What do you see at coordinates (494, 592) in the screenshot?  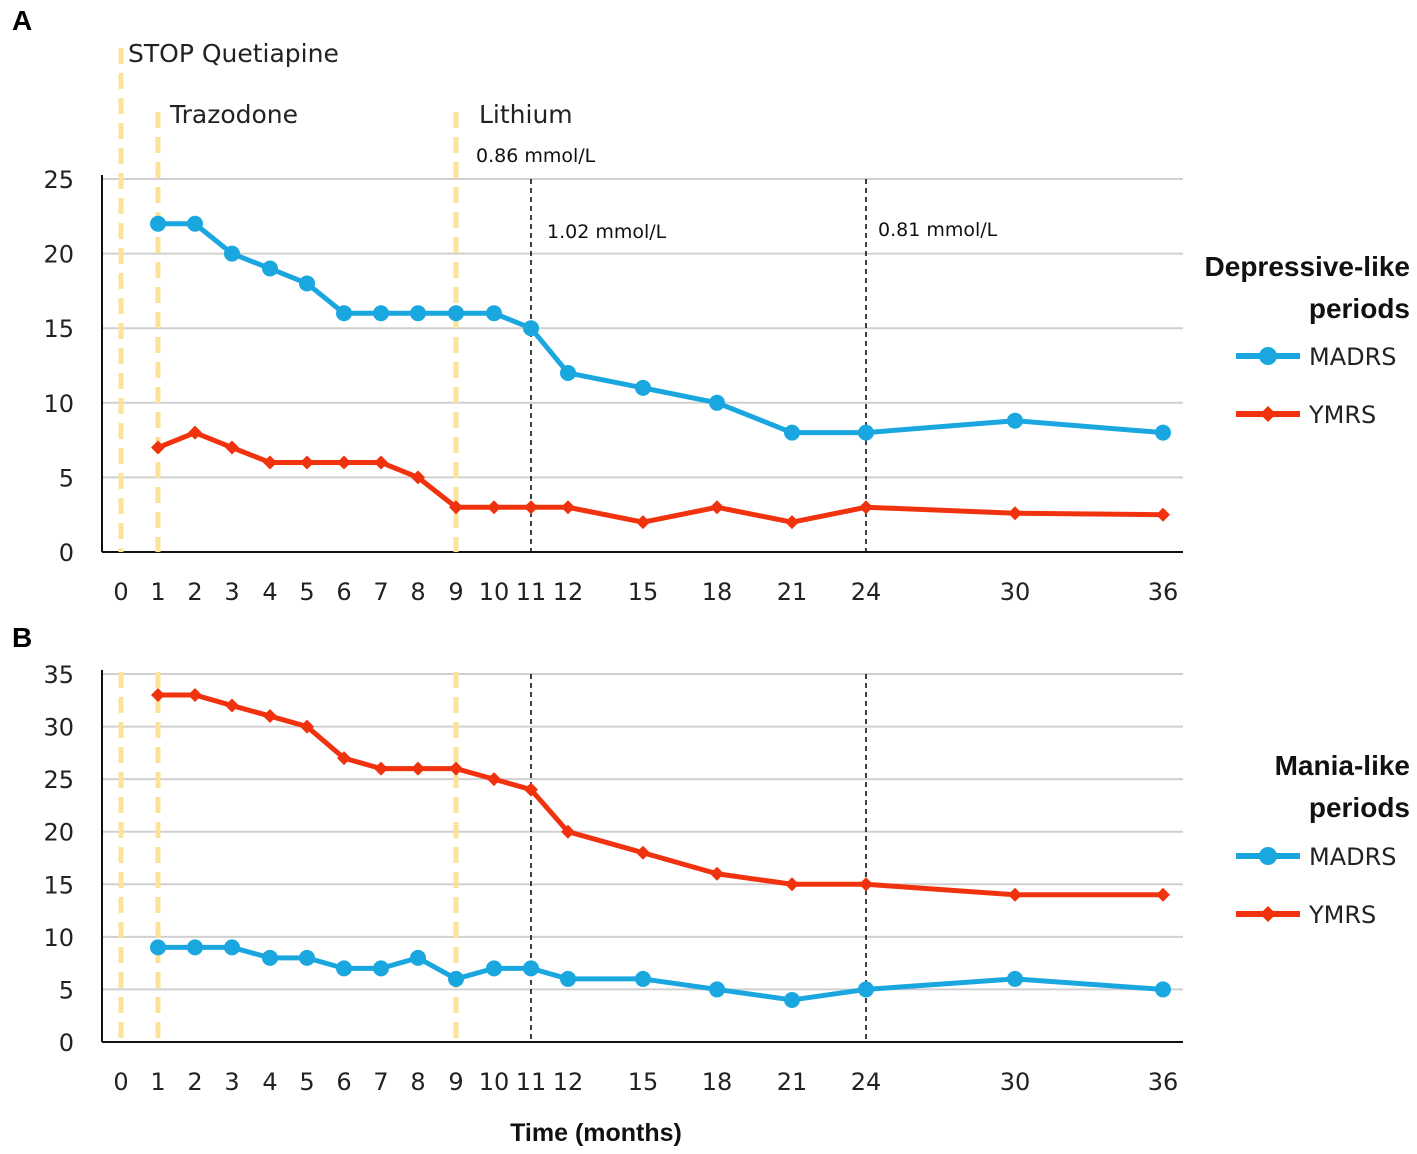 I see `x-tick-label: 10` at bounding box center [494, 592].